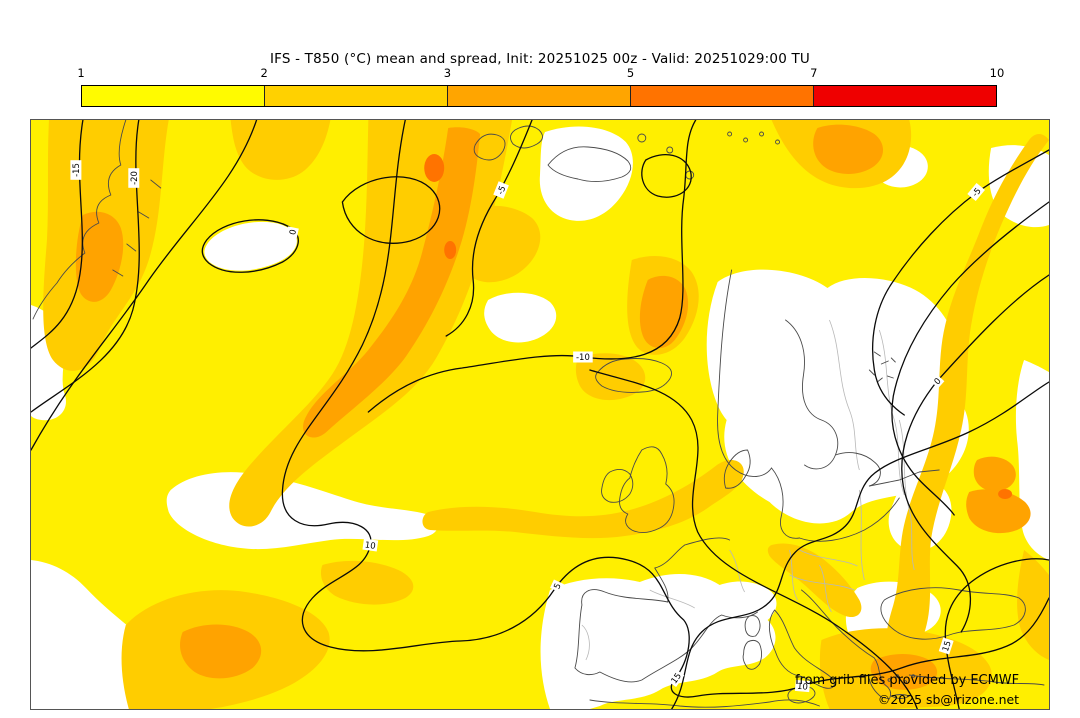 This screenshot has width=1080, height=718. I want to click on attribution-line2: ©2025 sb@irizone.net, so click(948, 699).